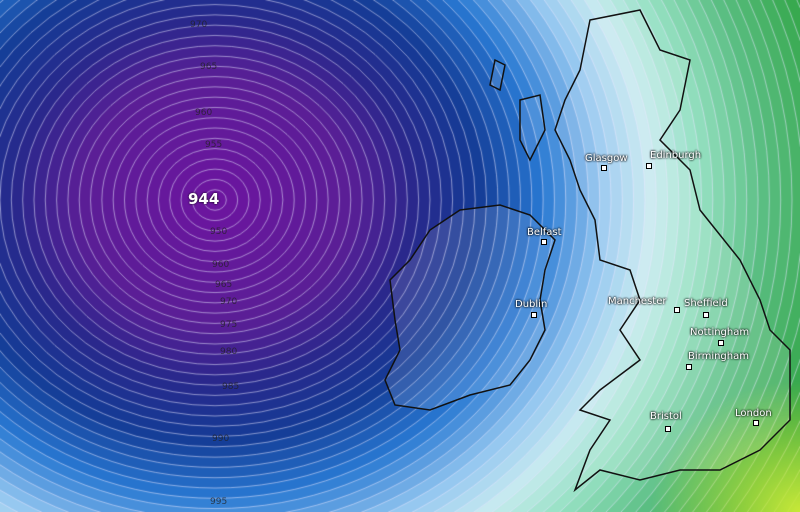 This screenshot has height=512, width=800. Describe the element at coordinates (706, 303) in the screenshot. I see `city-label-sheffield: Sheffield` at that location.